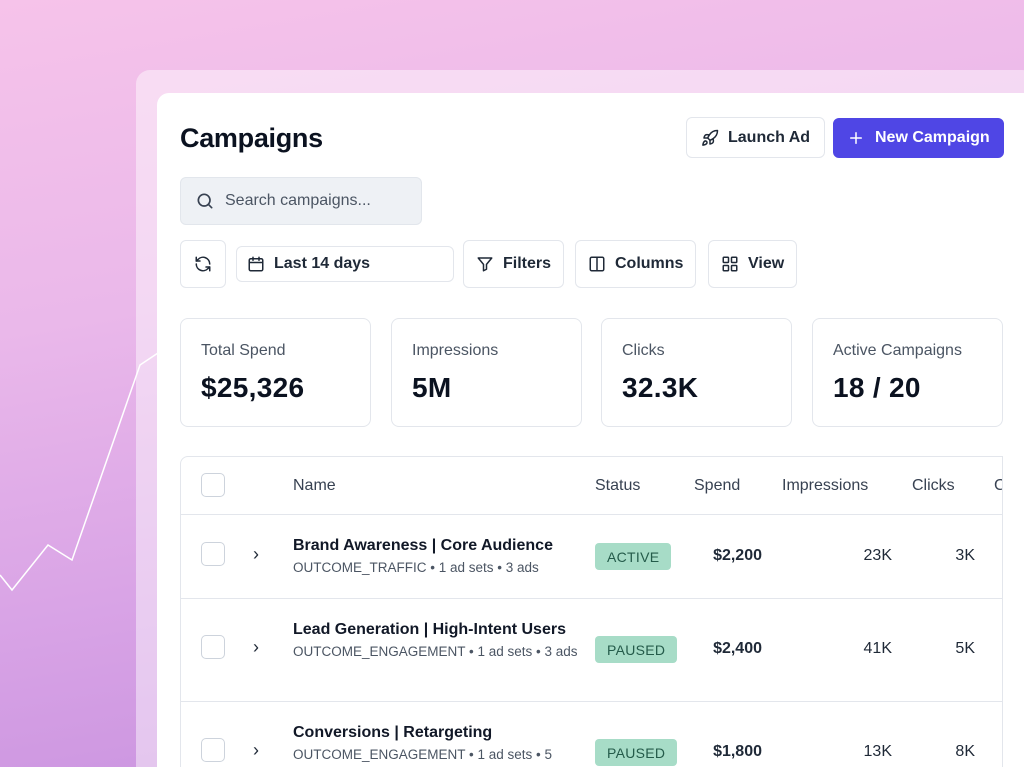 The width and height of the screenshot is (1024, 767). What do you see at coordinates (485, 264) in the screenshot?
I see `filter-icon` at bounding box center [485, 264].